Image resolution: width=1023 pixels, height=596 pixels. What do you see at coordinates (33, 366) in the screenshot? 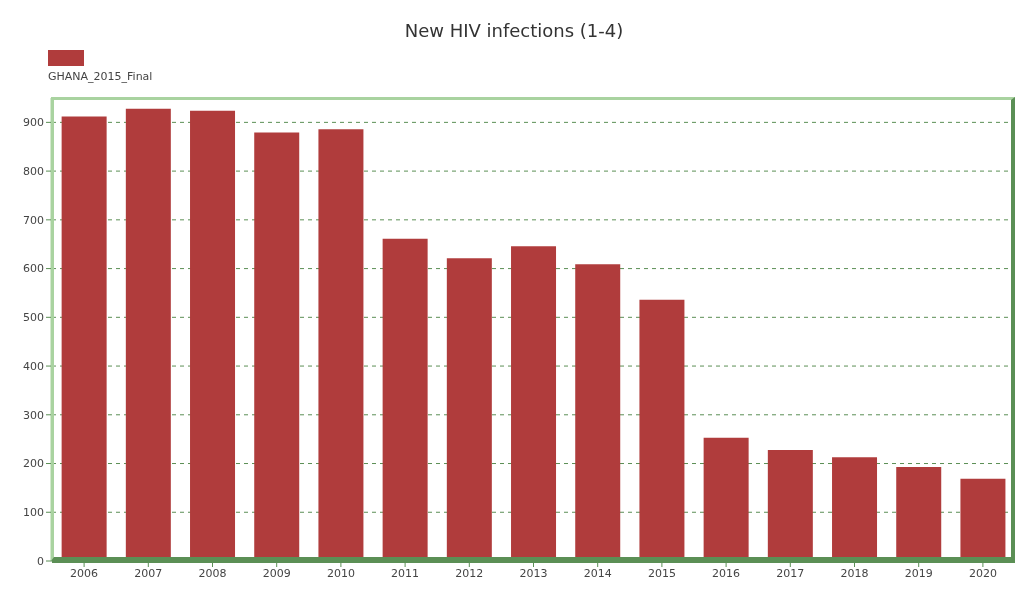
I see `y-tick-label: 400` at bounding box center [33, 366].